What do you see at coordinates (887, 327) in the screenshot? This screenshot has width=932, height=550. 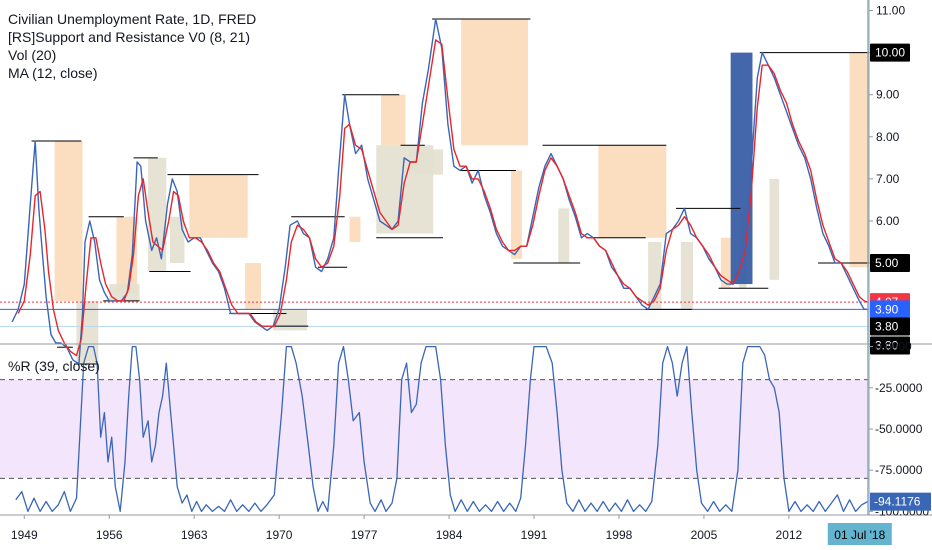 I see `price-badge-label-2: 3.80` at bounding box center [887, 327].